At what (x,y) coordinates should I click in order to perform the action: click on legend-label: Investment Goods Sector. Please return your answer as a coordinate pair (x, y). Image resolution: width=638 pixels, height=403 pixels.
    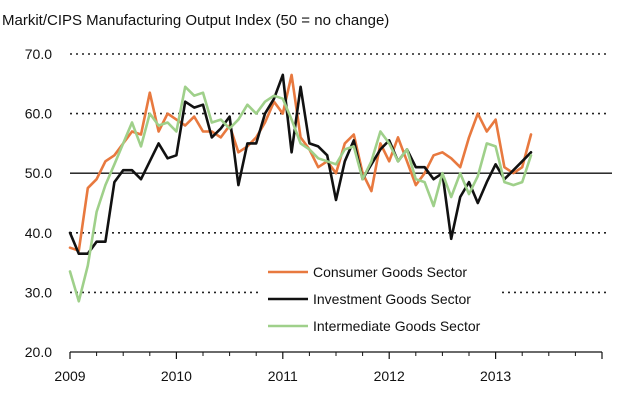
    Looking at the image, I should click on (392, 299).